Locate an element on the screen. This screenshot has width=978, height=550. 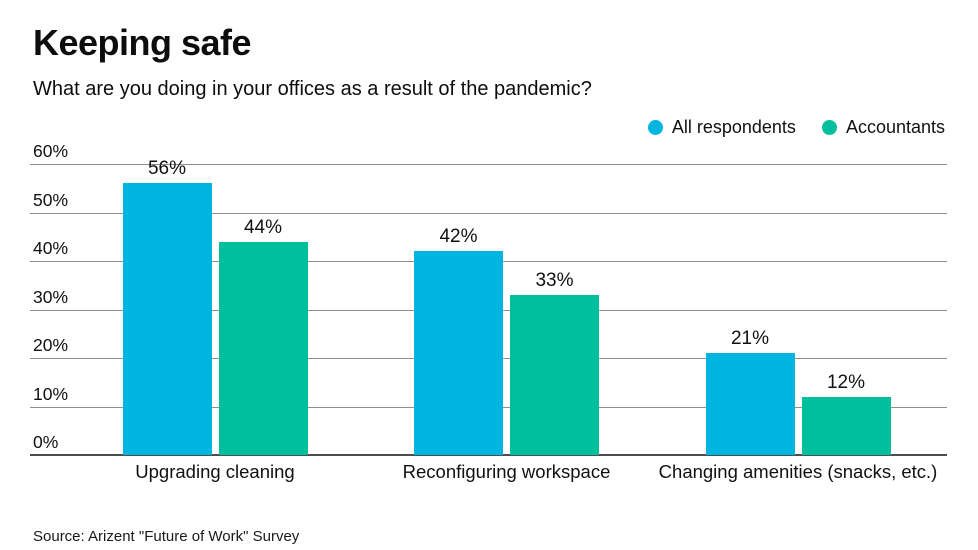
bar-value-label: 42% is located at coordinates (458, 237).